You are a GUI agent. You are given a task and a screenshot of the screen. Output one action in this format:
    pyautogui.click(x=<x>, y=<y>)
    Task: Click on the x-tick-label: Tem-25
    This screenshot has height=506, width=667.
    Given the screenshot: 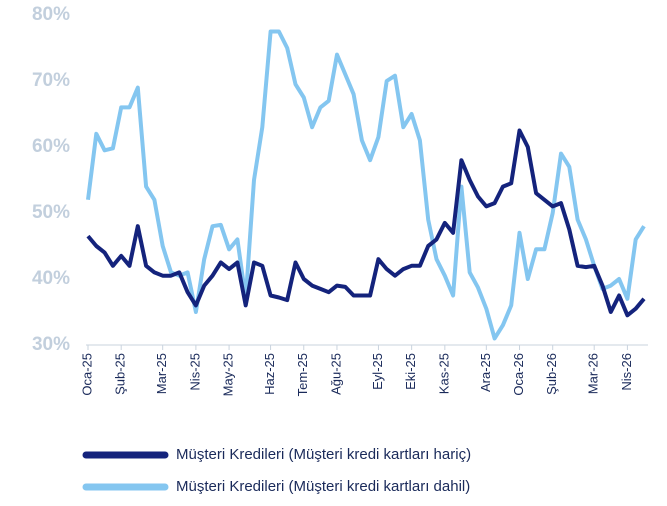 What is the action you would take?
    pyautogui.click(x=302, y=374)
    